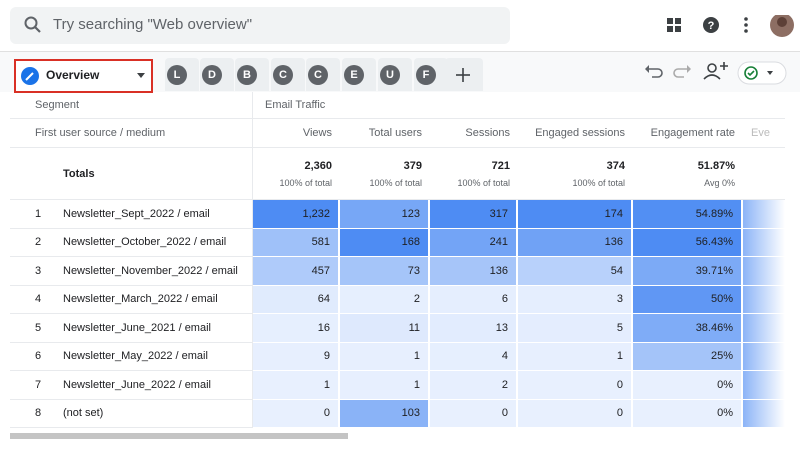 The width and height of the screenshot is (800, 453). What do you see at coordinates (179, 436) in the screenshot?
I see `scrollbar` at bounding box center [179, 436].